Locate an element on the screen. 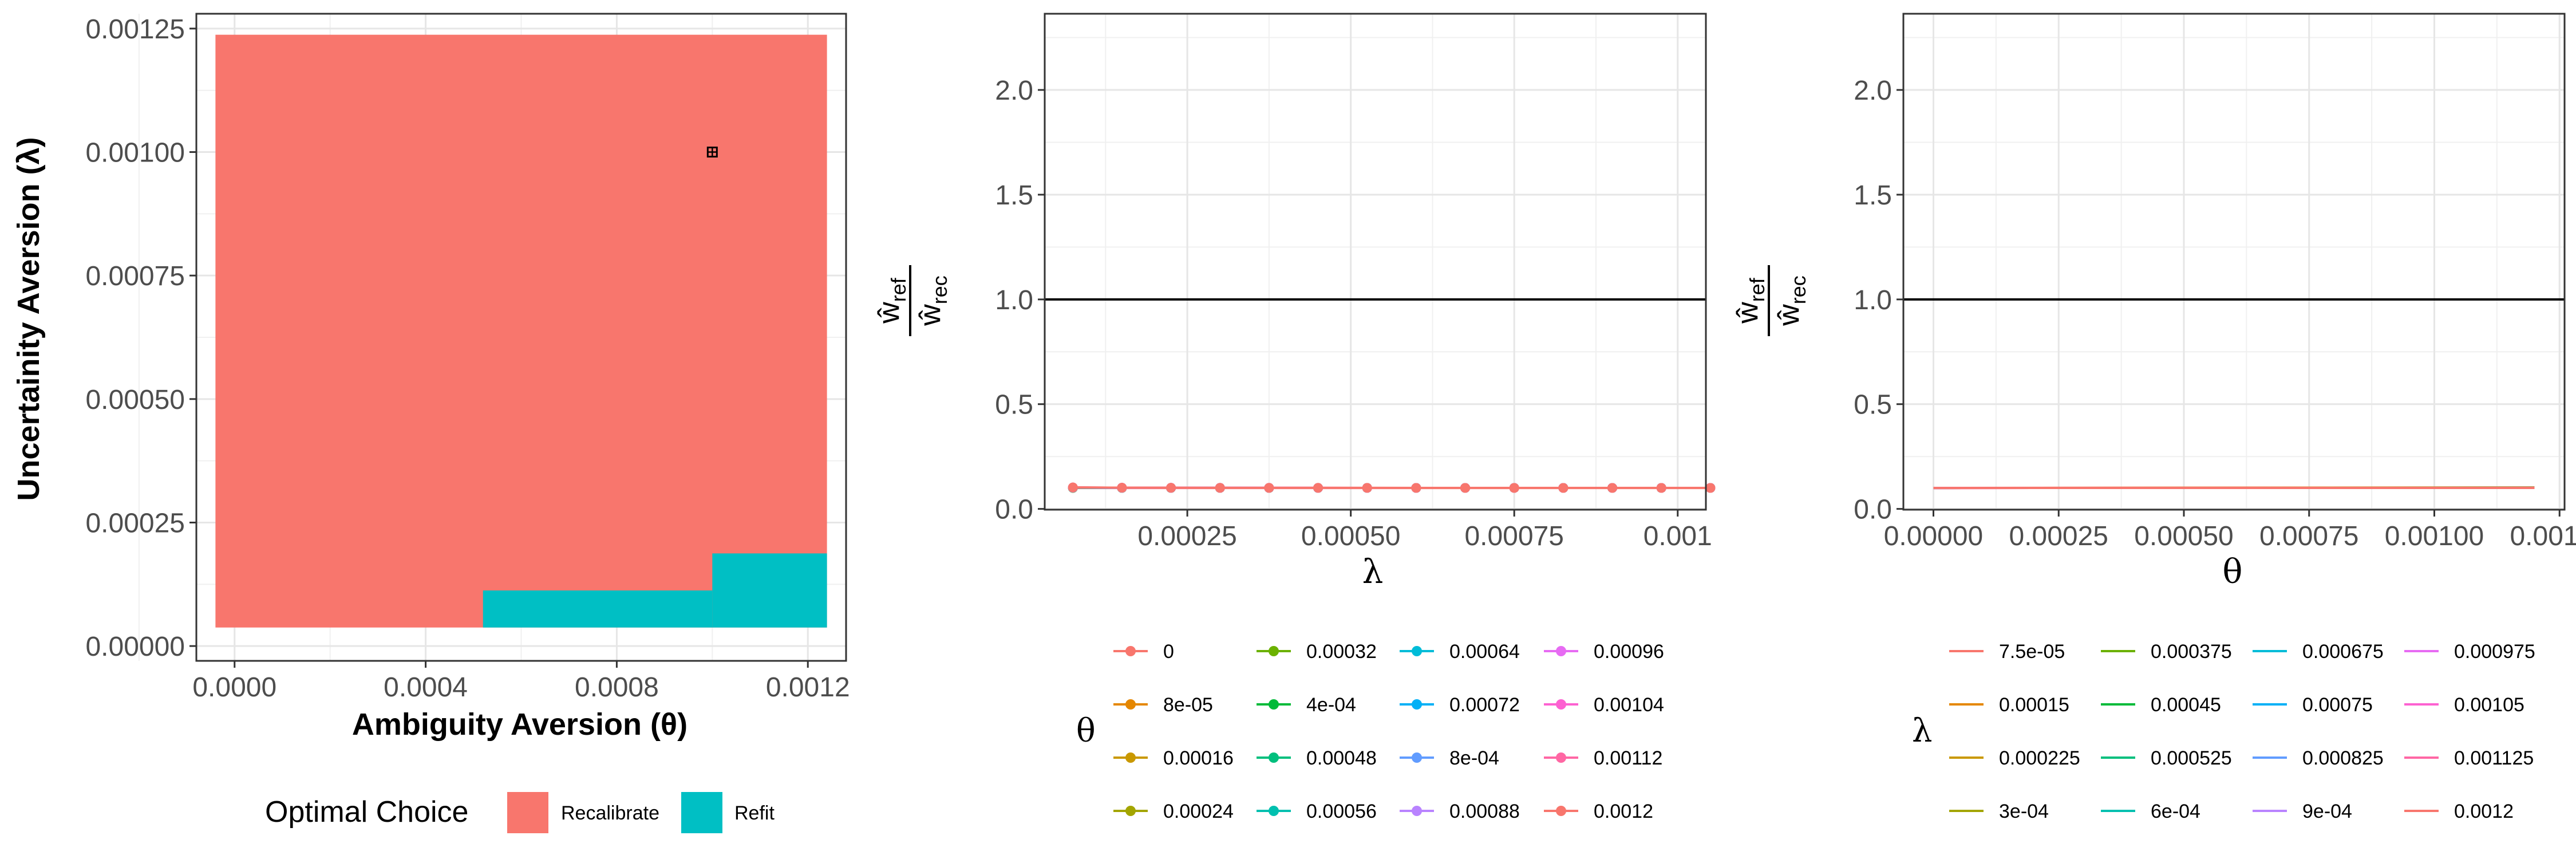 The image size is (2576, 859). legend-label: 0.00088 is located at coordinates (1484, 811).